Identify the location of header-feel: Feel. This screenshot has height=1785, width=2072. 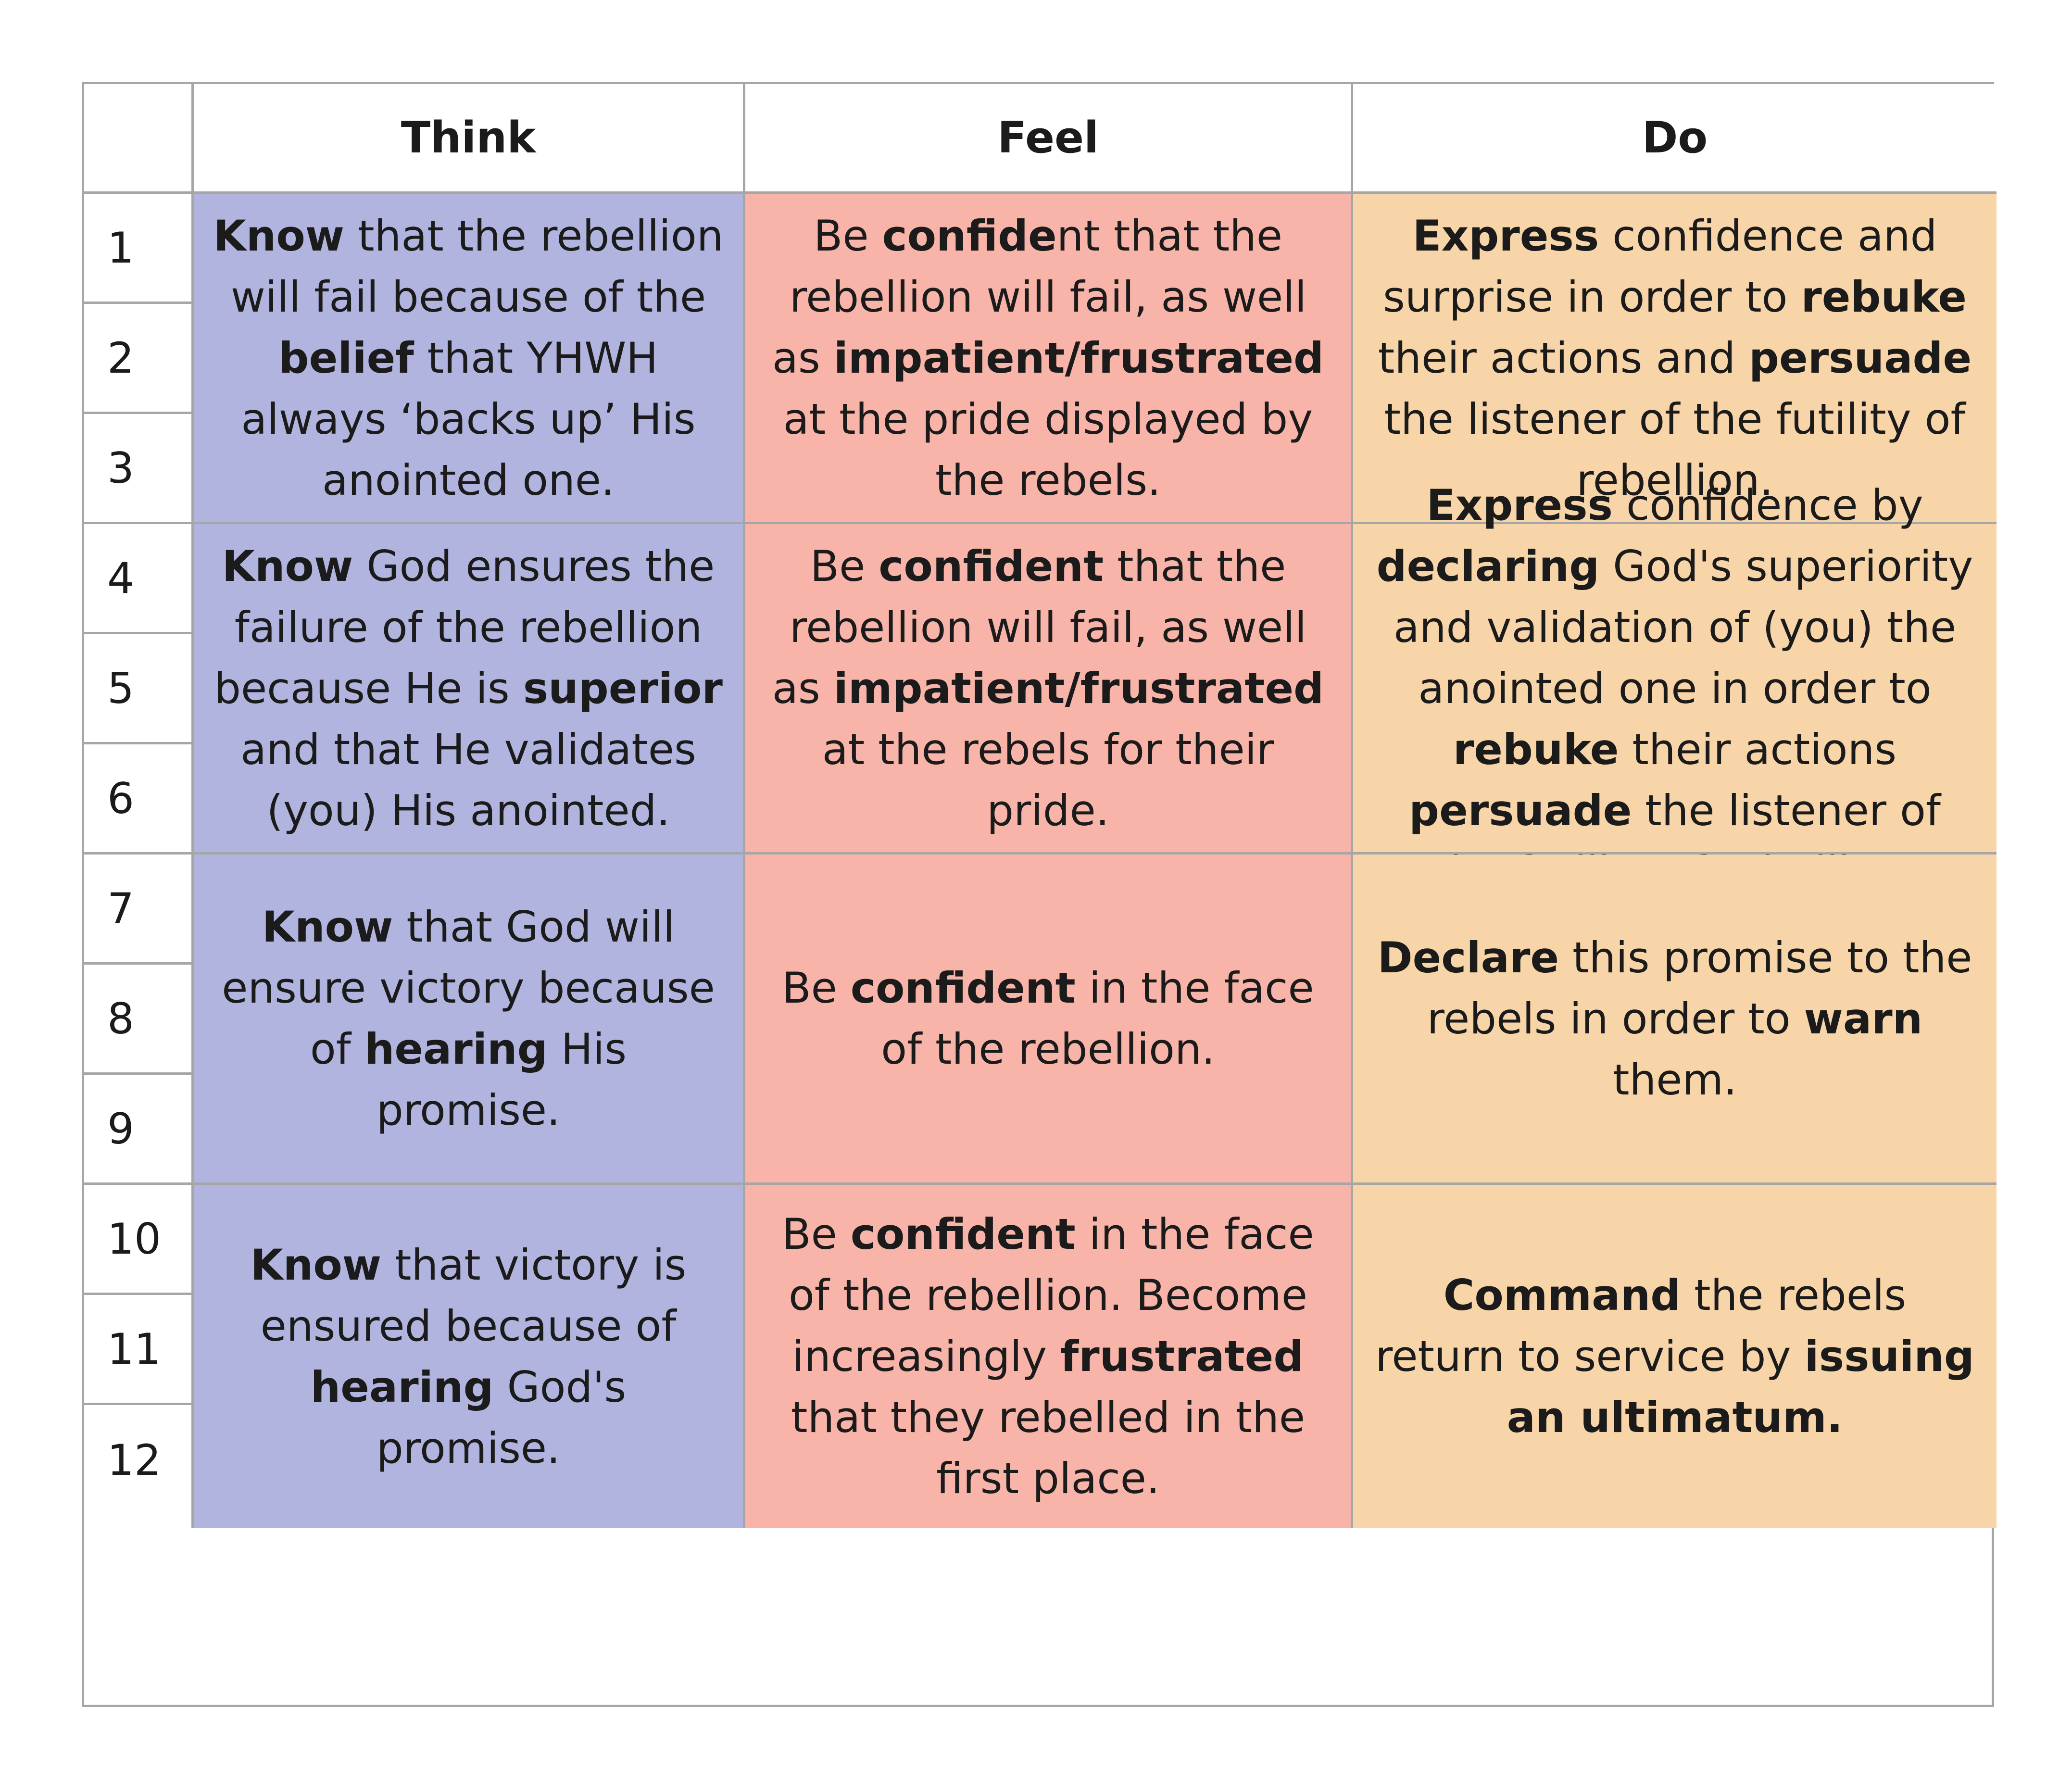
(1049, 139).